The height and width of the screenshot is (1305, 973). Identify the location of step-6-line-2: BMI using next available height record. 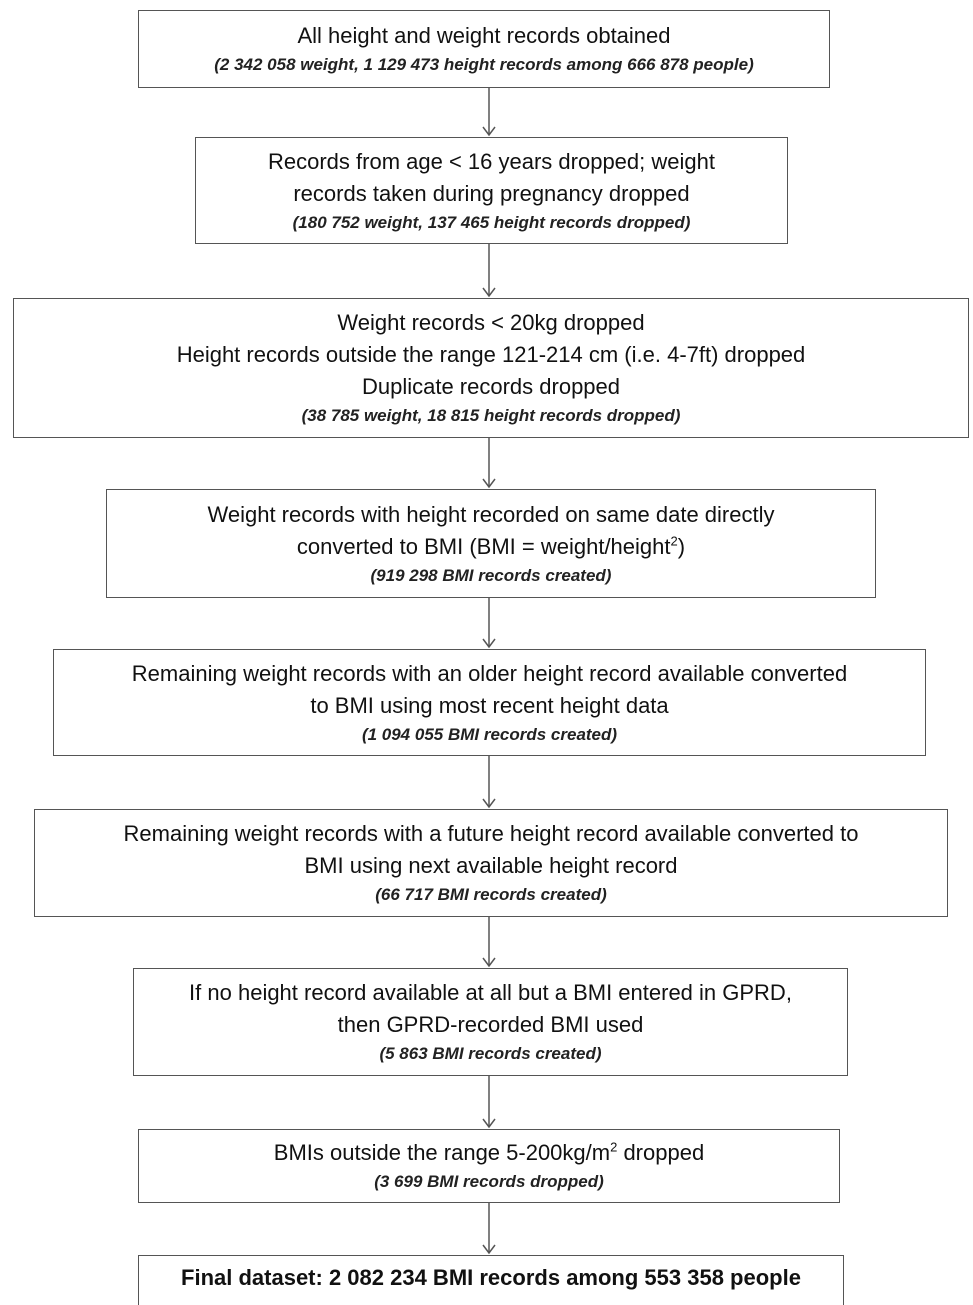
(491, 865).